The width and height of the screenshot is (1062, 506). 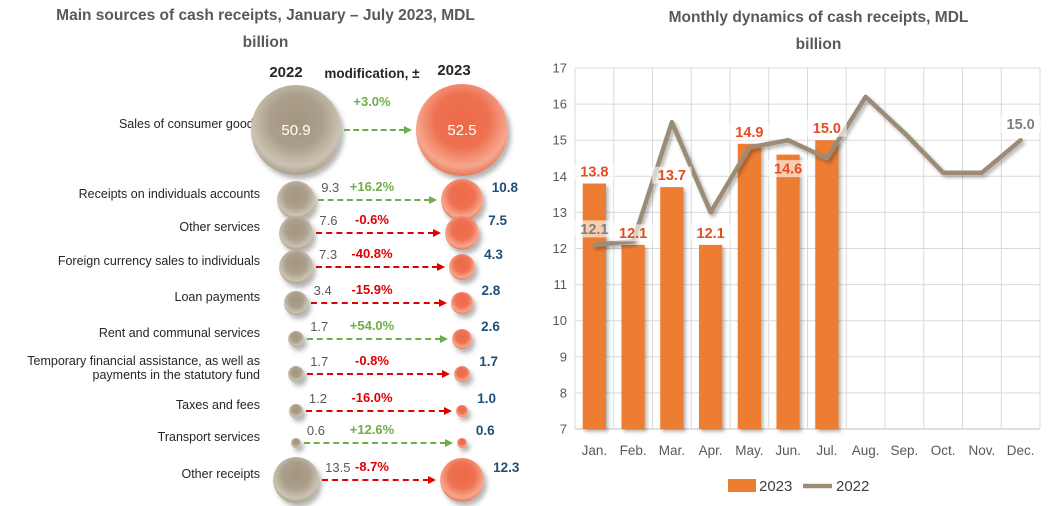 I want to click on legend: 2023 2022, so click(x=798, y=486).